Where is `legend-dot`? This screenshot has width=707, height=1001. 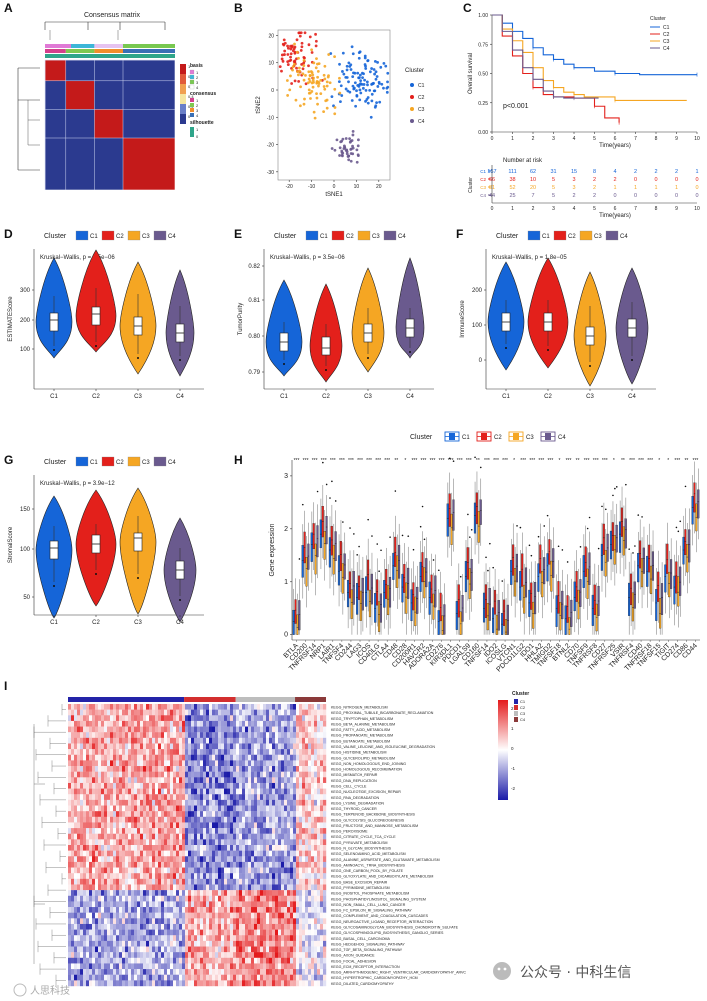
legend-dot is located at coordinates (412, 85).